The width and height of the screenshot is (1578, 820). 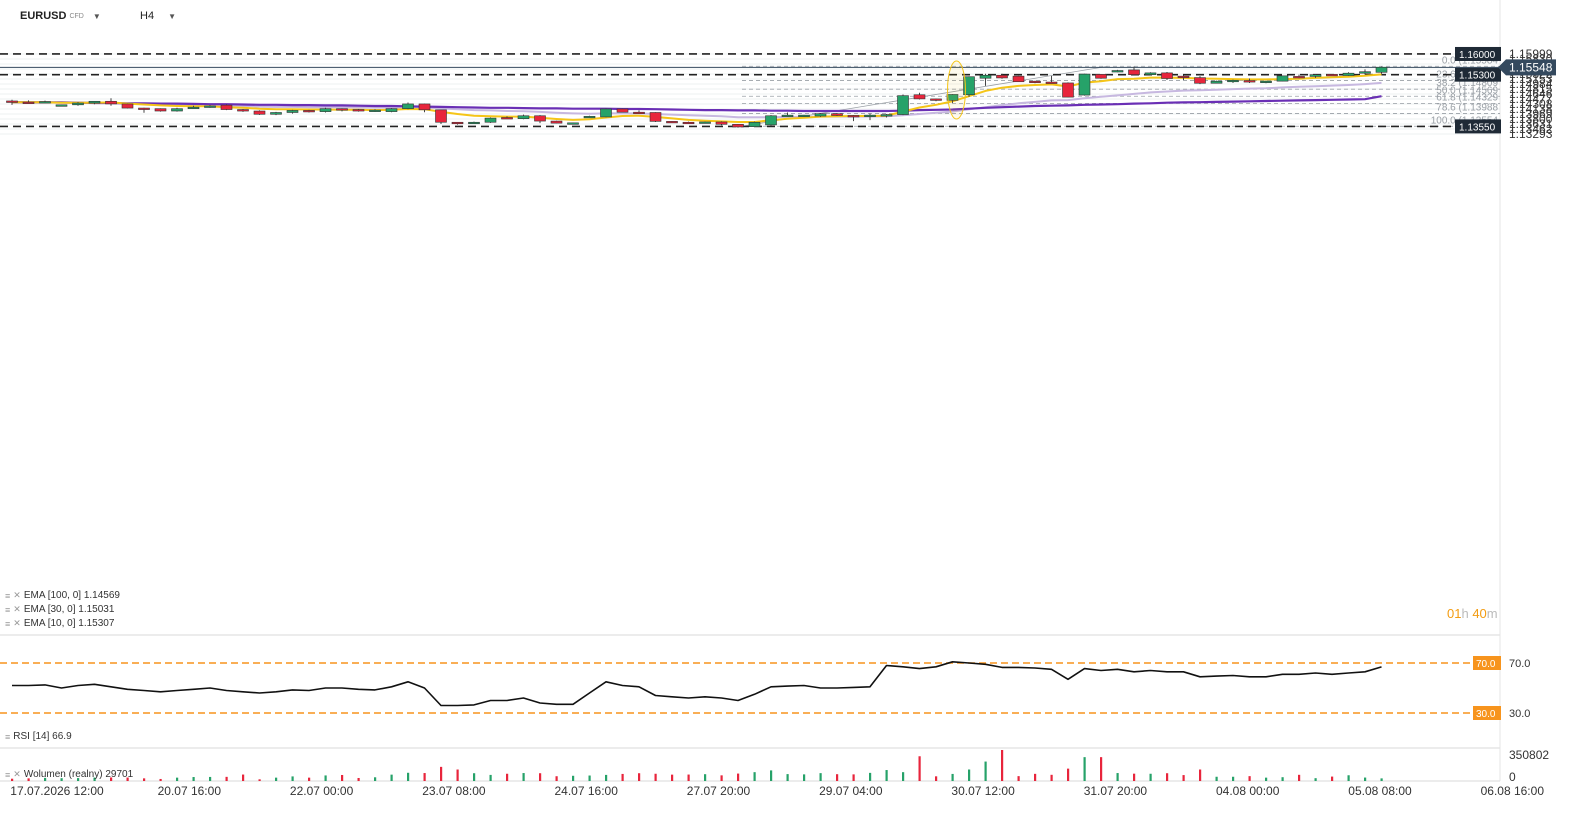 I want to click on level-price-tag-label: 1.16000, so click(x=1477, y=55).